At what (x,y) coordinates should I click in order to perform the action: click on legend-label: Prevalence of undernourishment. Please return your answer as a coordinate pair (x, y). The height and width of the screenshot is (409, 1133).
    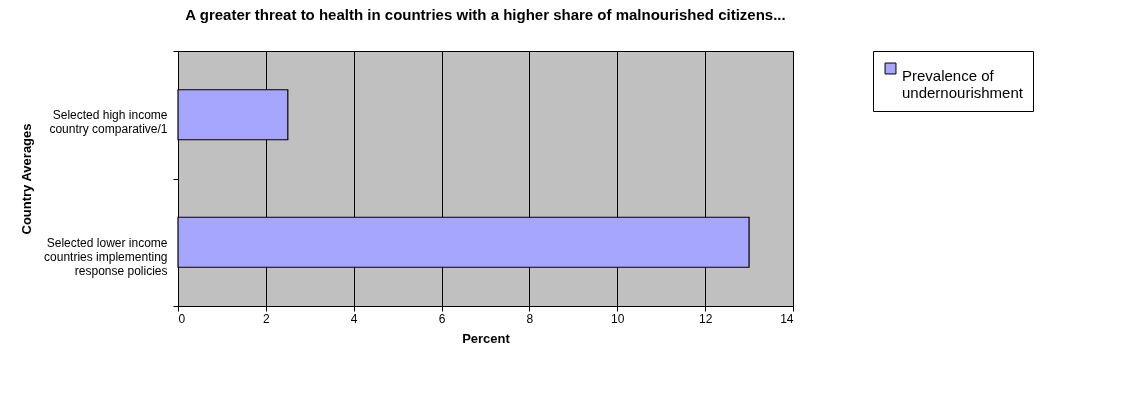
    Looking at the image, I should click on (963, 83).